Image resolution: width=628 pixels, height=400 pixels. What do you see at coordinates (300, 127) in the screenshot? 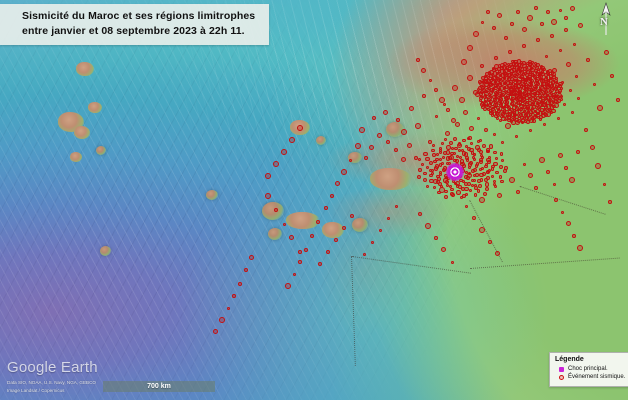
I see `island-madeira` at bounding box center [300, 127].